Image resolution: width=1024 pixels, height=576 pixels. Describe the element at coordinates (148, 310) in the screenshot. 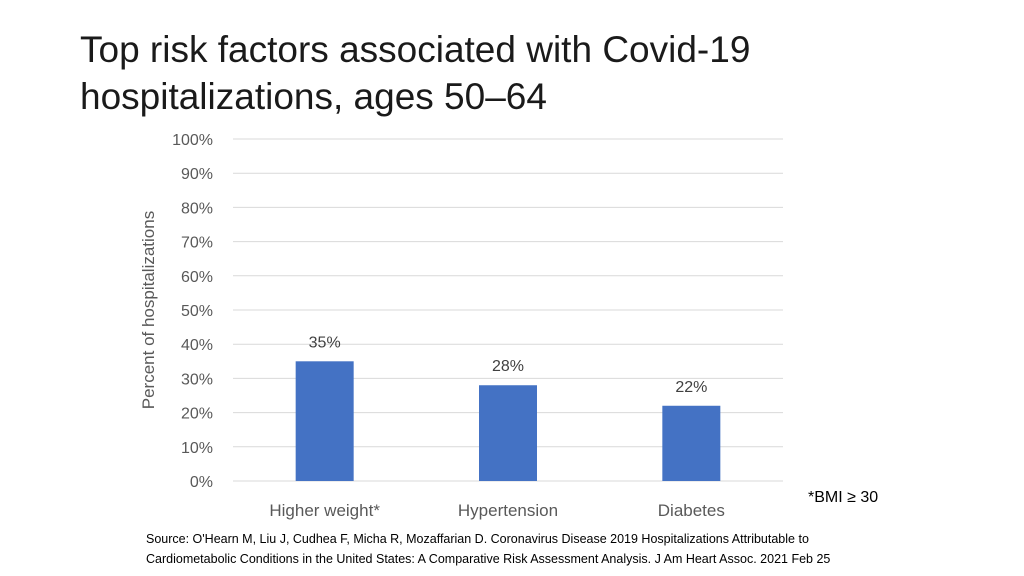

I see `y-axis-label: Percent of hospitalizations` at that location.